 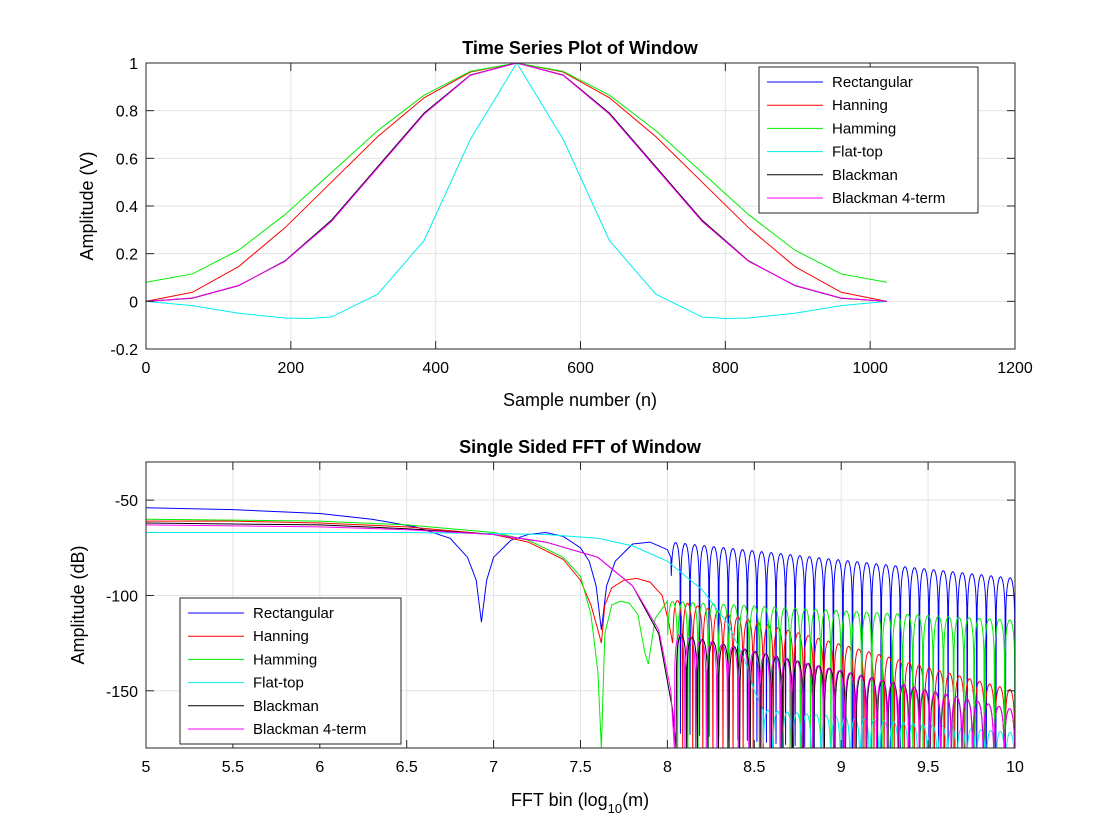 What do you see at coordinates (319, 767) in the screenshot?
I see `fft-xtick-label: 6` at bounding box center [319, 767].